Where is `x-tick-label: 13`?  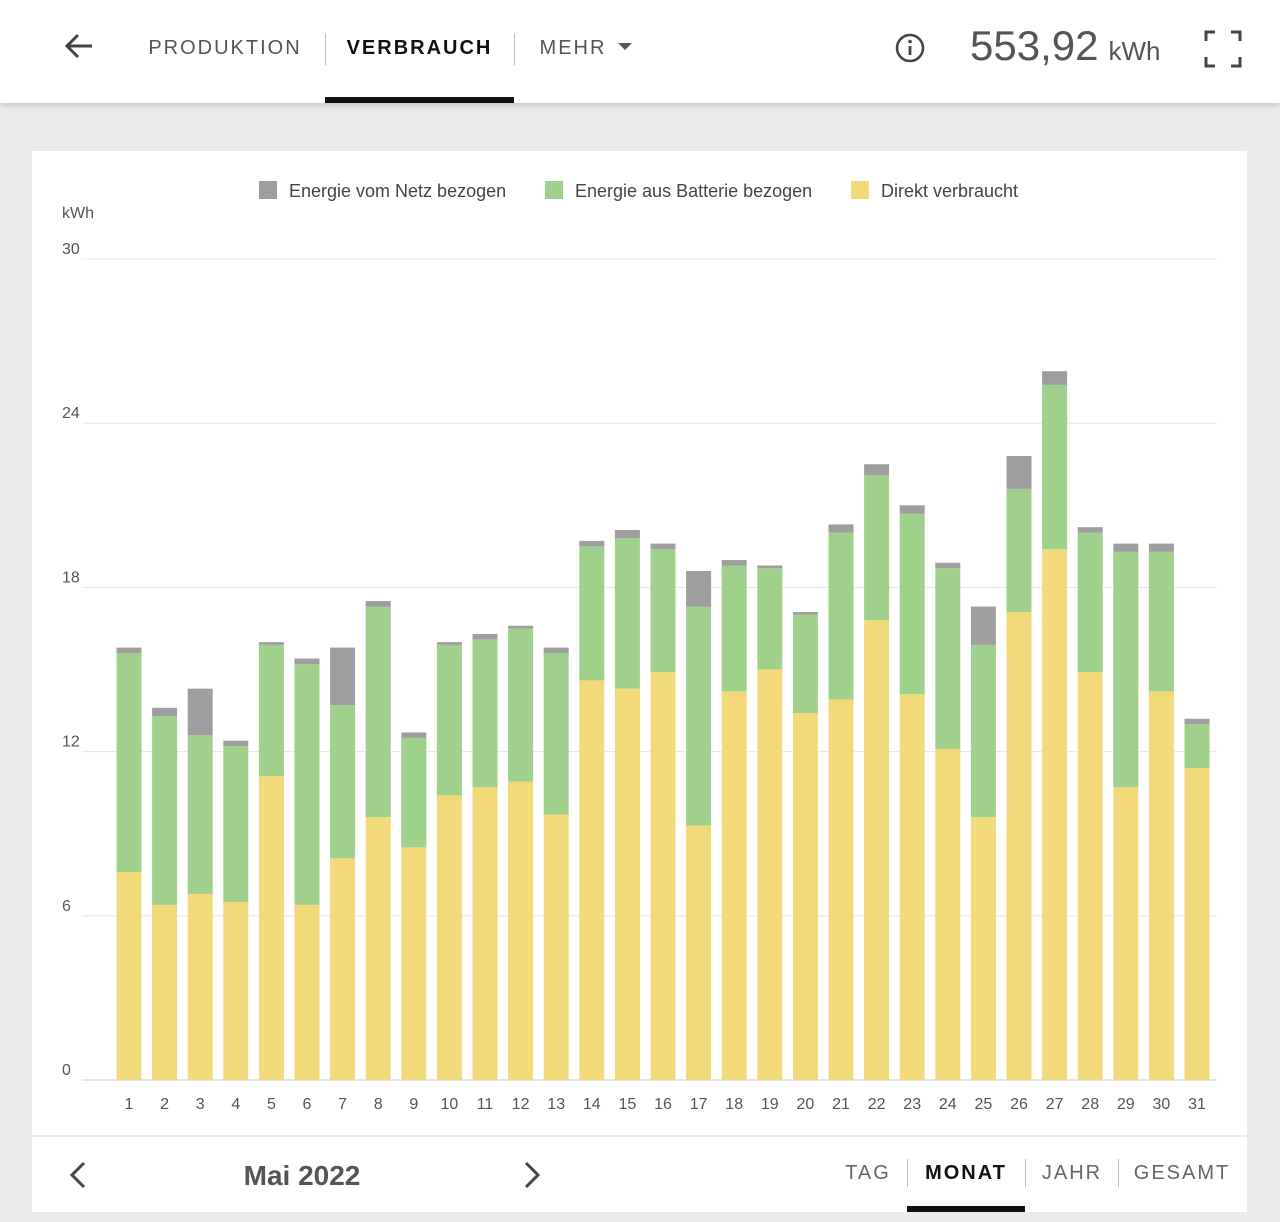
x-tick-label: 13 is located at coordinates (556, 1104).